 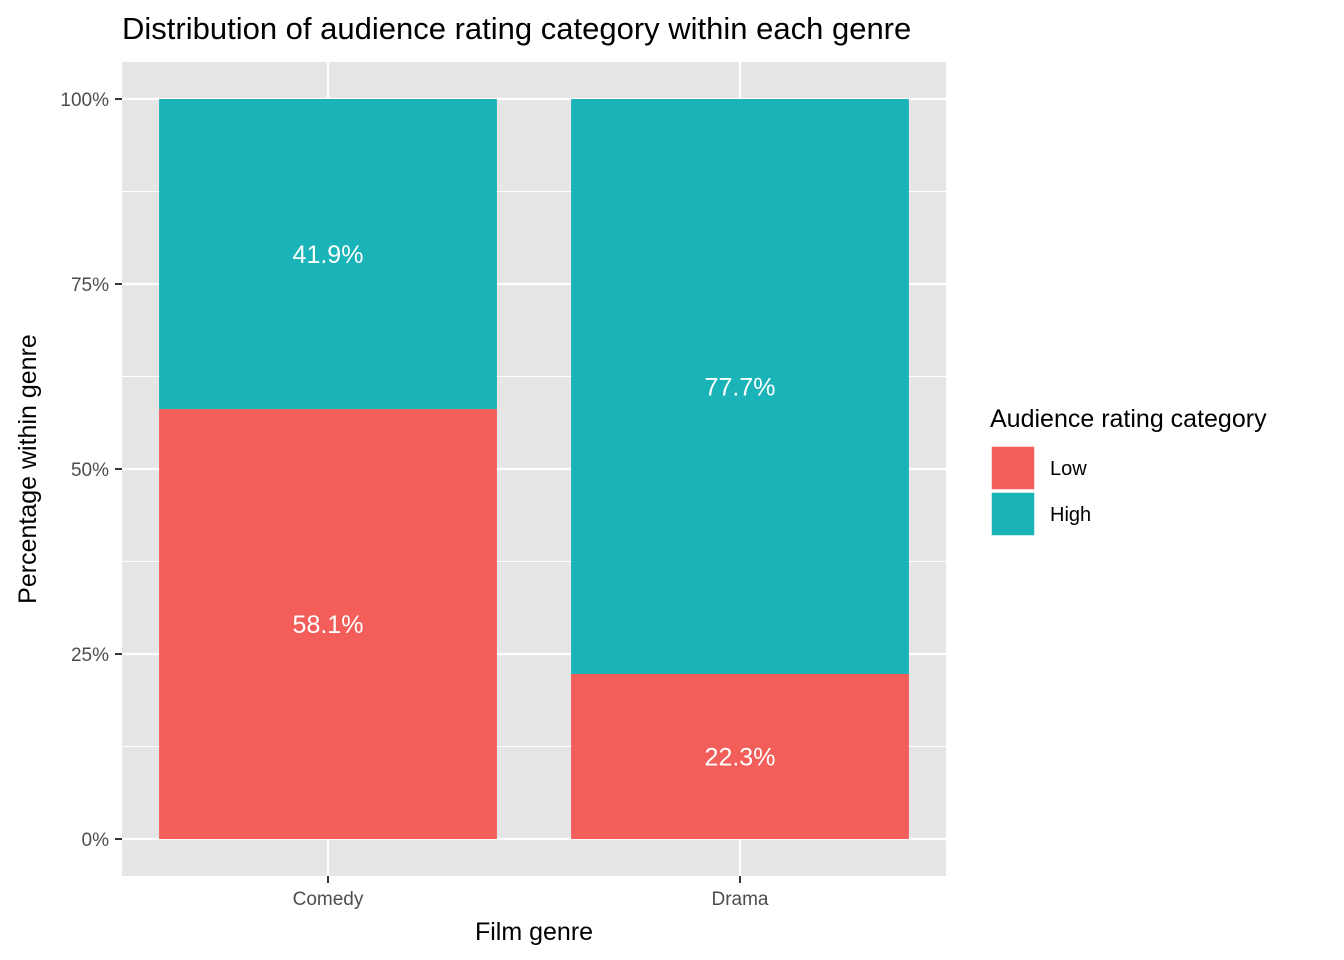 I want to click on x-axis: Comedy Drama, so click(x=531, y=893).